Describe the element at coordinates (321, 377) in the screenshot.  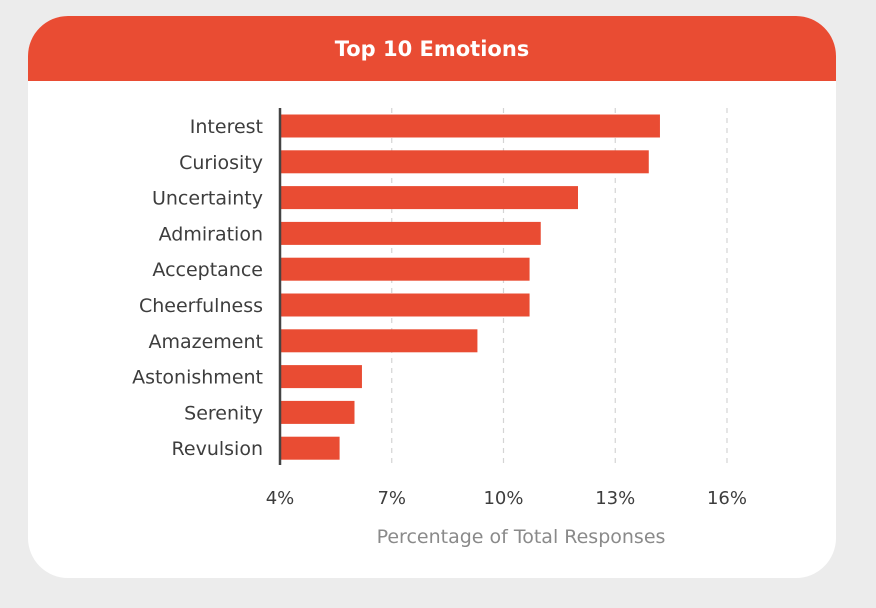
I see `bar-astonishment` at that location.